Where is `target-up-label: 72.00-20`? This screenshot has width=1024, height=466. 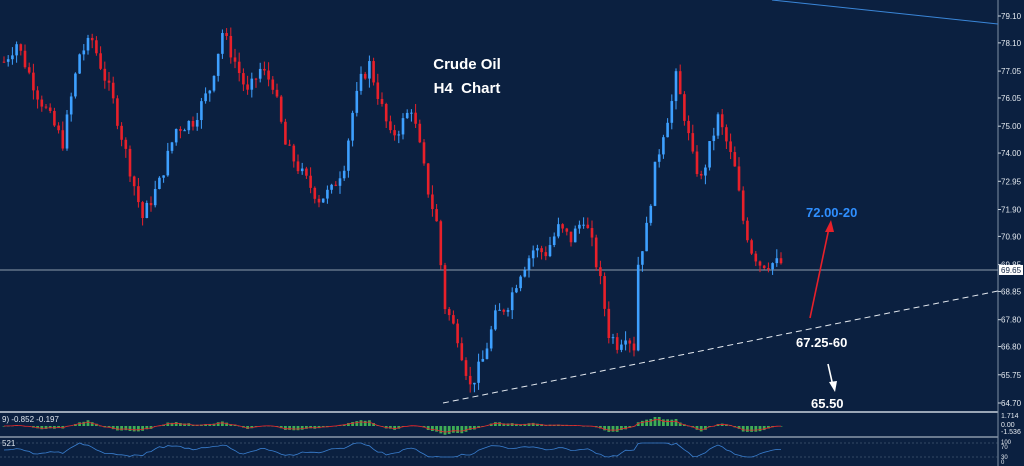
target-up-label: 72.00-20 is located at coordinates (832, 212).